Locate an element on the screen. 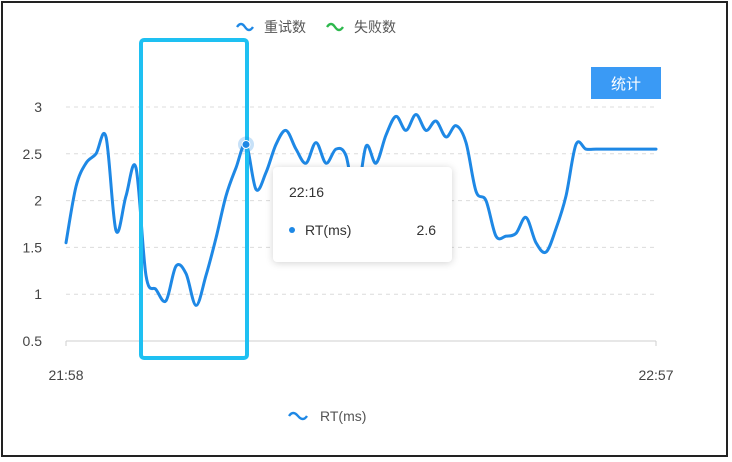 This screenshot has width=732, height=462. active-point-dot is located at coordinates (246, 144).